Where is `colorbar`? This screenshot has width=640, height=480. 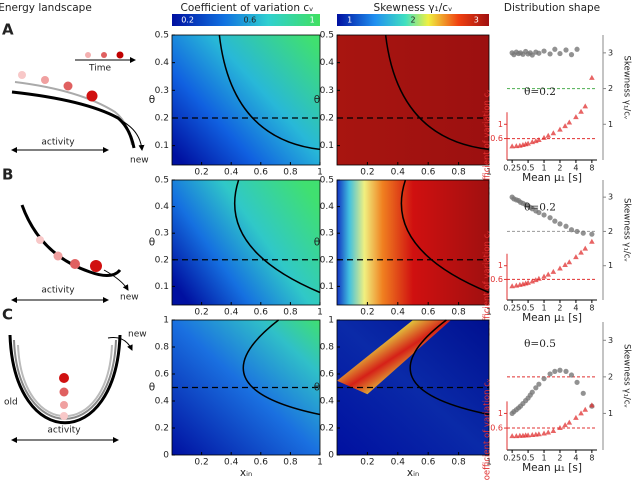
colorbar is located at coordinates (246, 20).